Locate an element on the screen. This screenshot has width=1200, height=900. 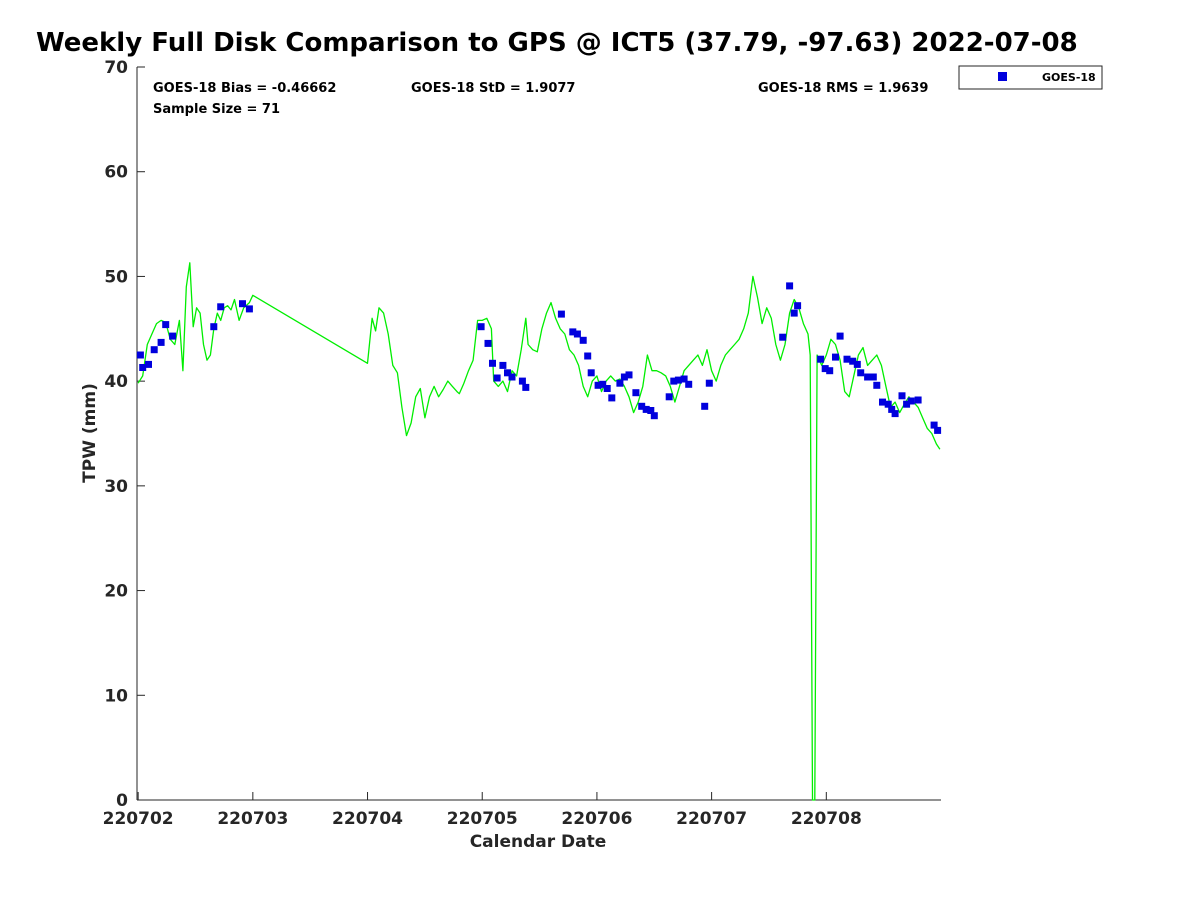
std-stat: GOES-18 StD = 1.9077 is located at coordinates (493, 88).